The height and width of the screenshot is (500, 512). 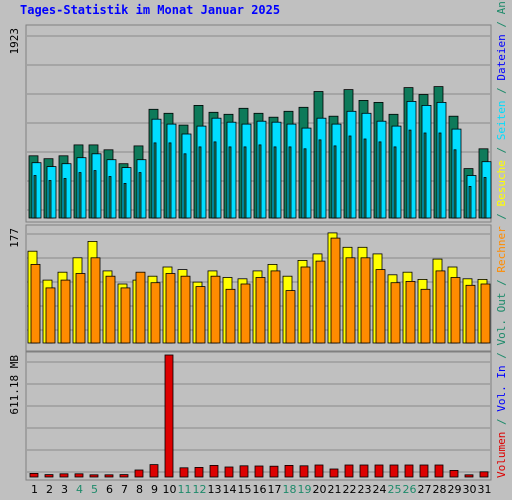 I want to click on side-legend-part-6: Rechner, so click(x=501, y=249).